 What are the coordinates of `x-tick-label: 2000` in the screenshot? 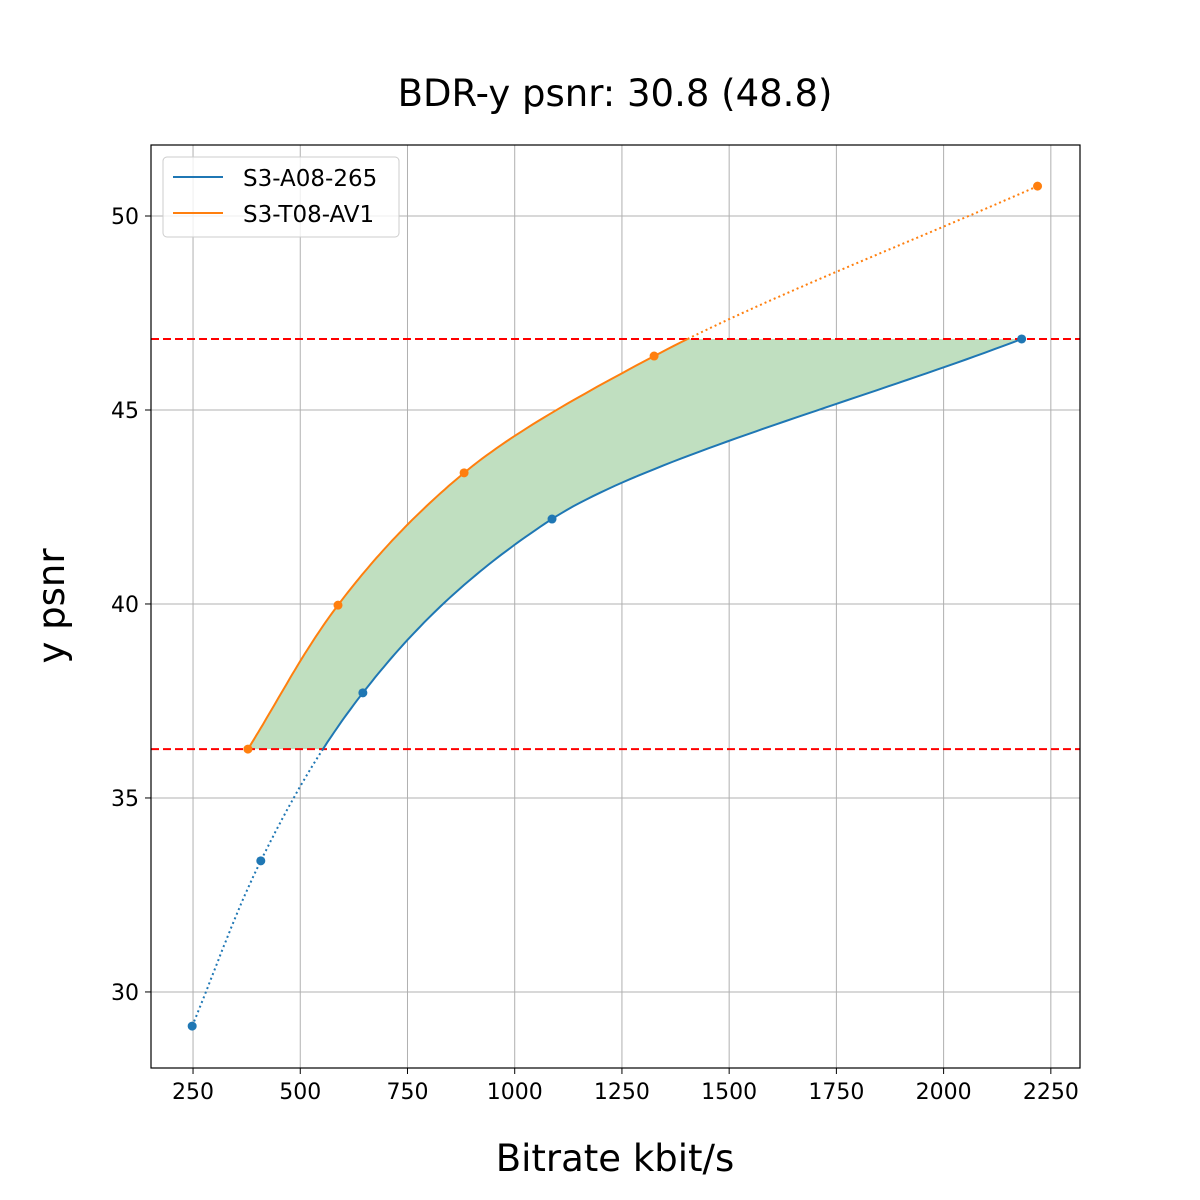 It's located at (944, 1092).